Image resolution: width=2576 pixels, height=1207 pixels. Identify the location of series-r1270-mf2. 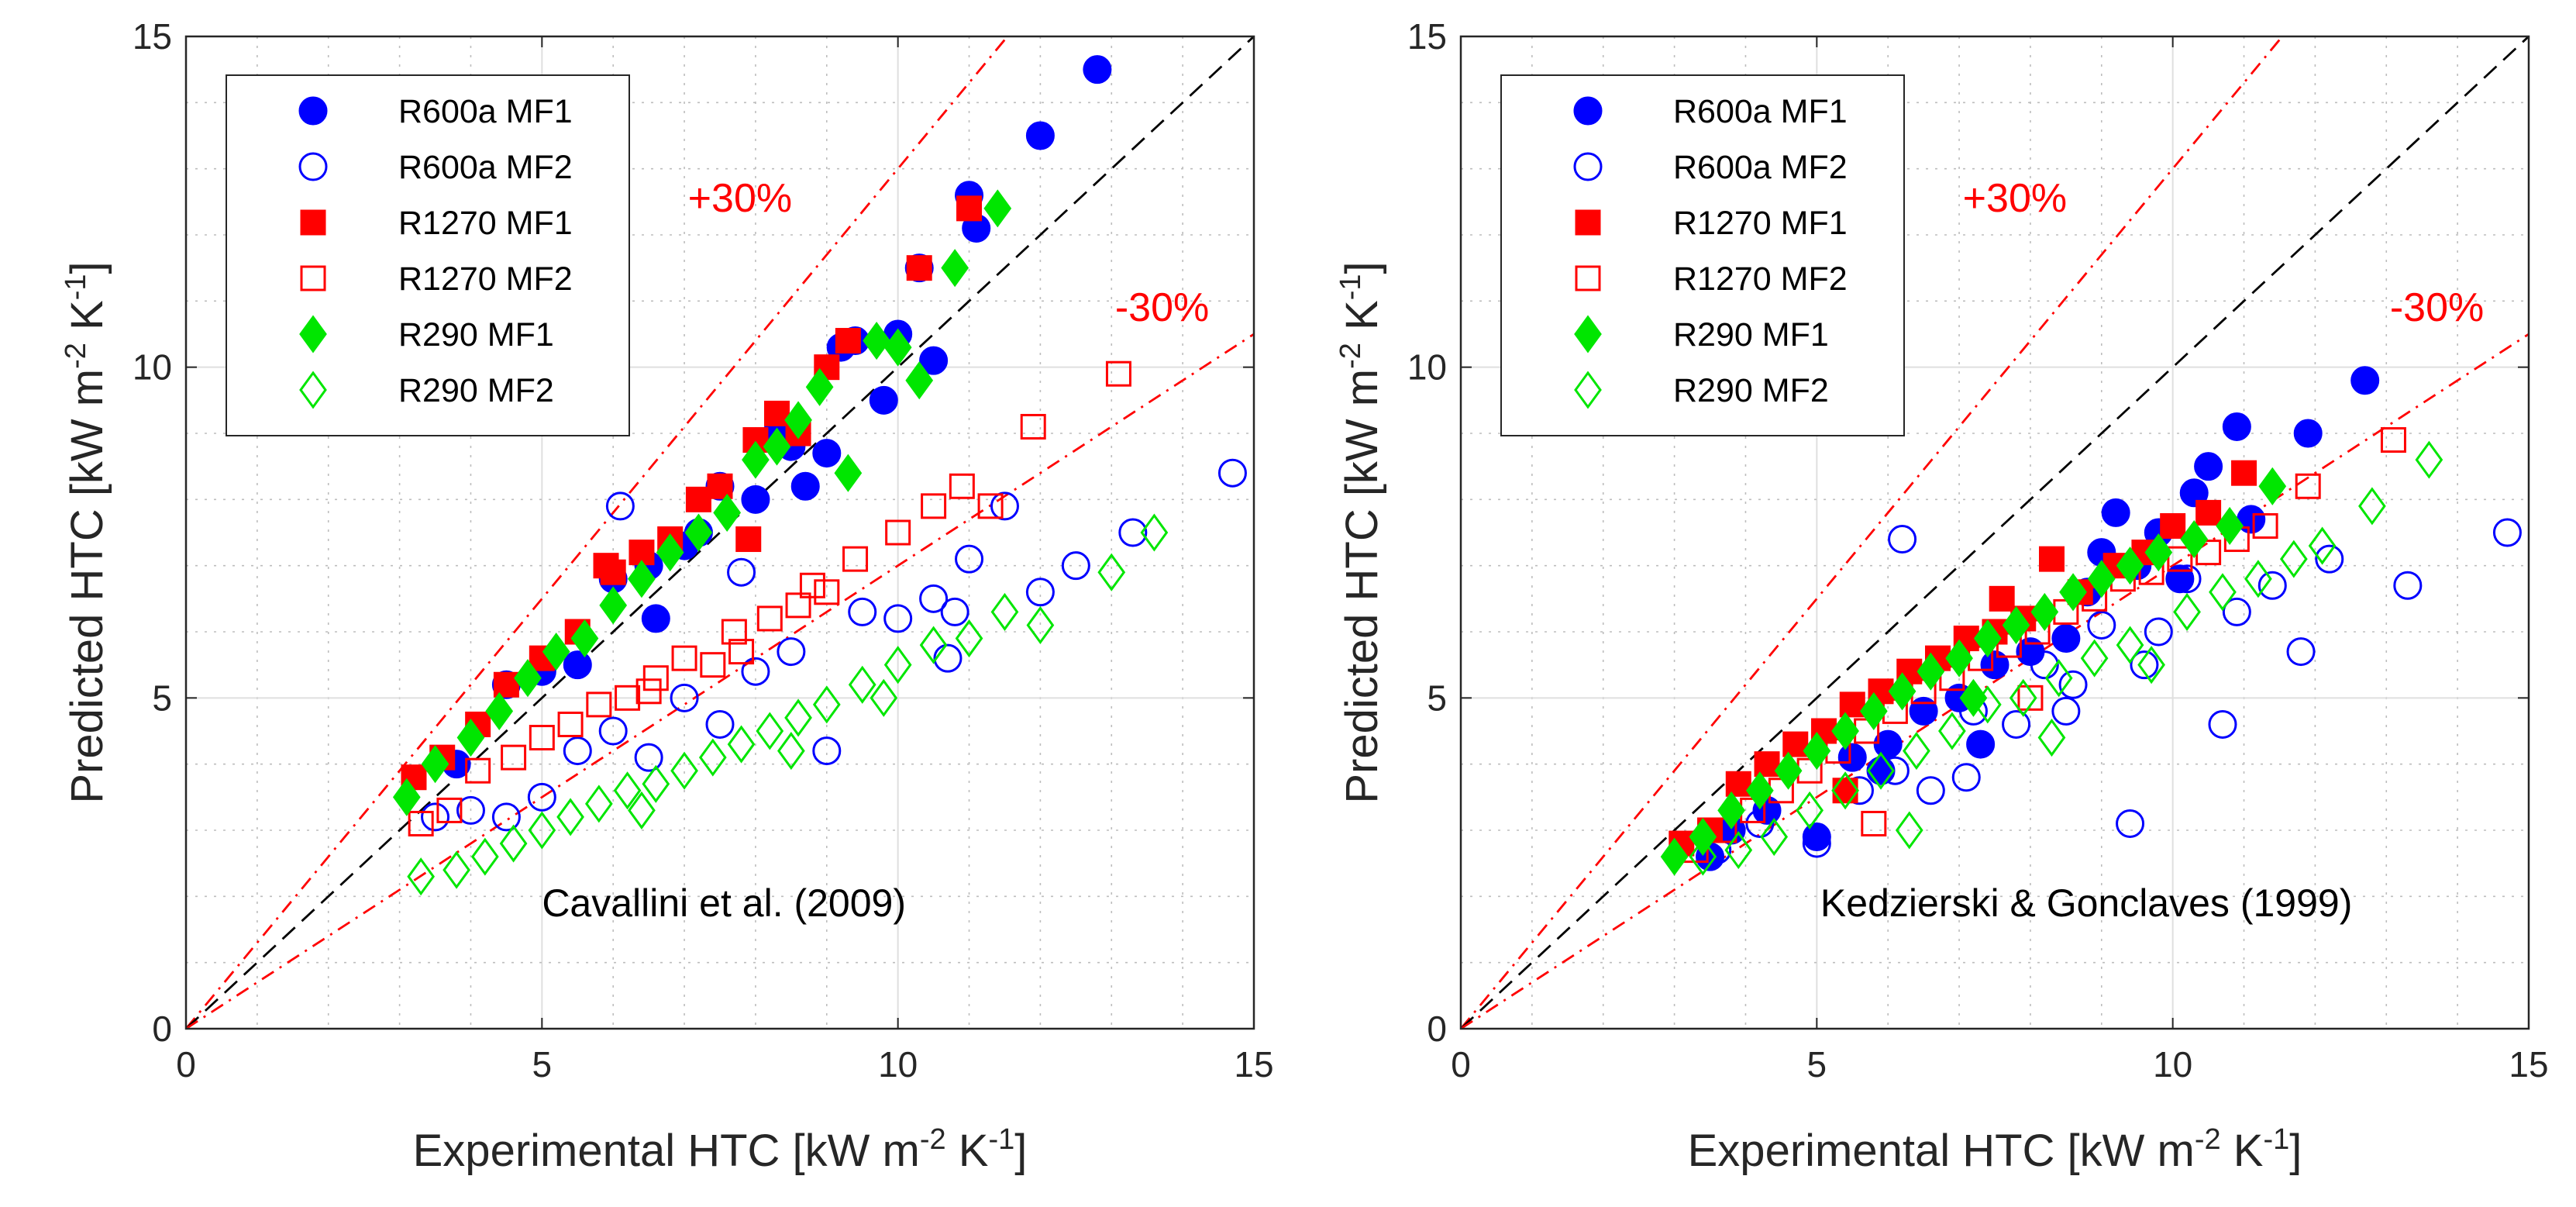
(2044, 645).